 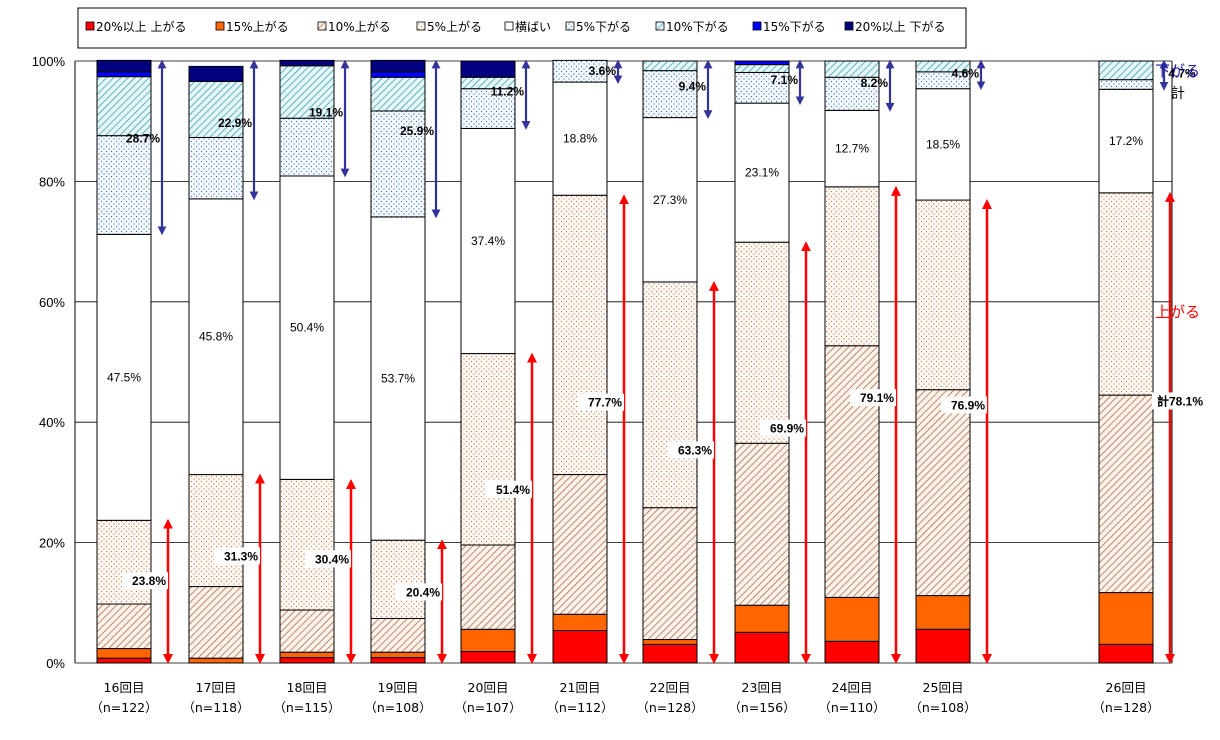 I want to click on y-tick-label: 60%, so click(x=52, y=302).